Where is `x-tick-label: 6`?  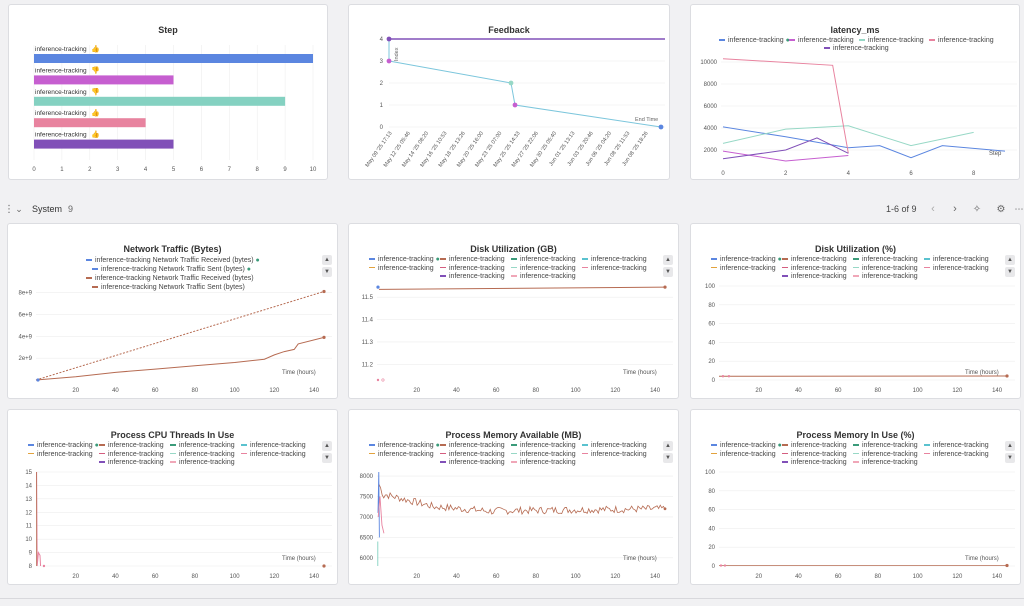
x-tick-label: 6 is located at coordinates (911, 174).